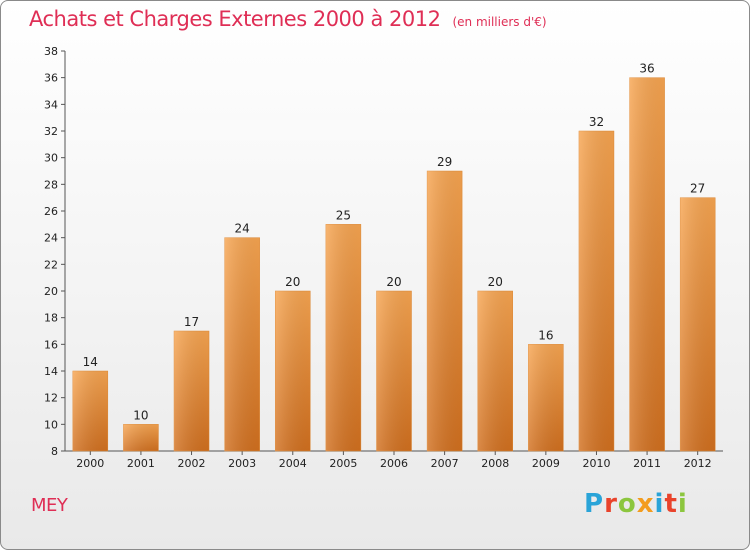  I want to click on y-tick-label: 20, so click(51, 291).